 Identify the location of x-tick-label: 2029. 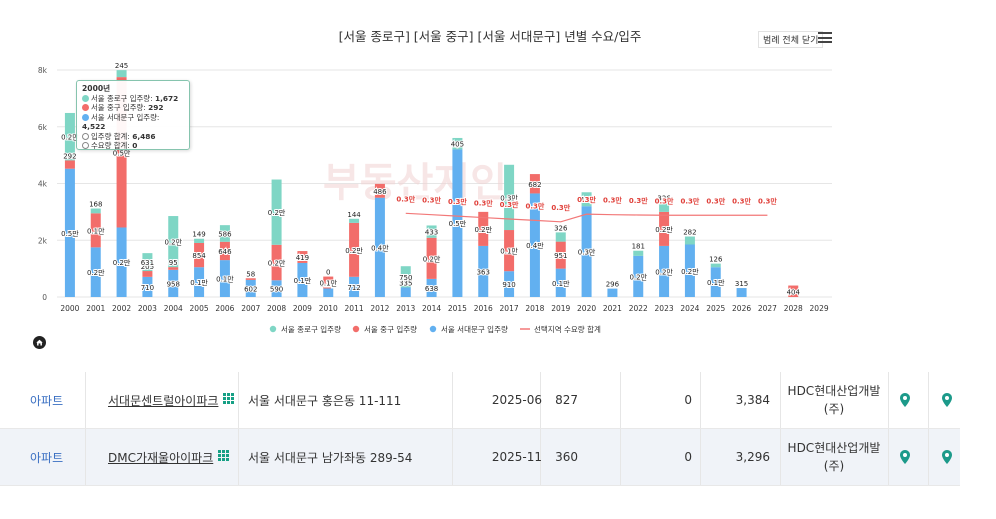
(819, 308).